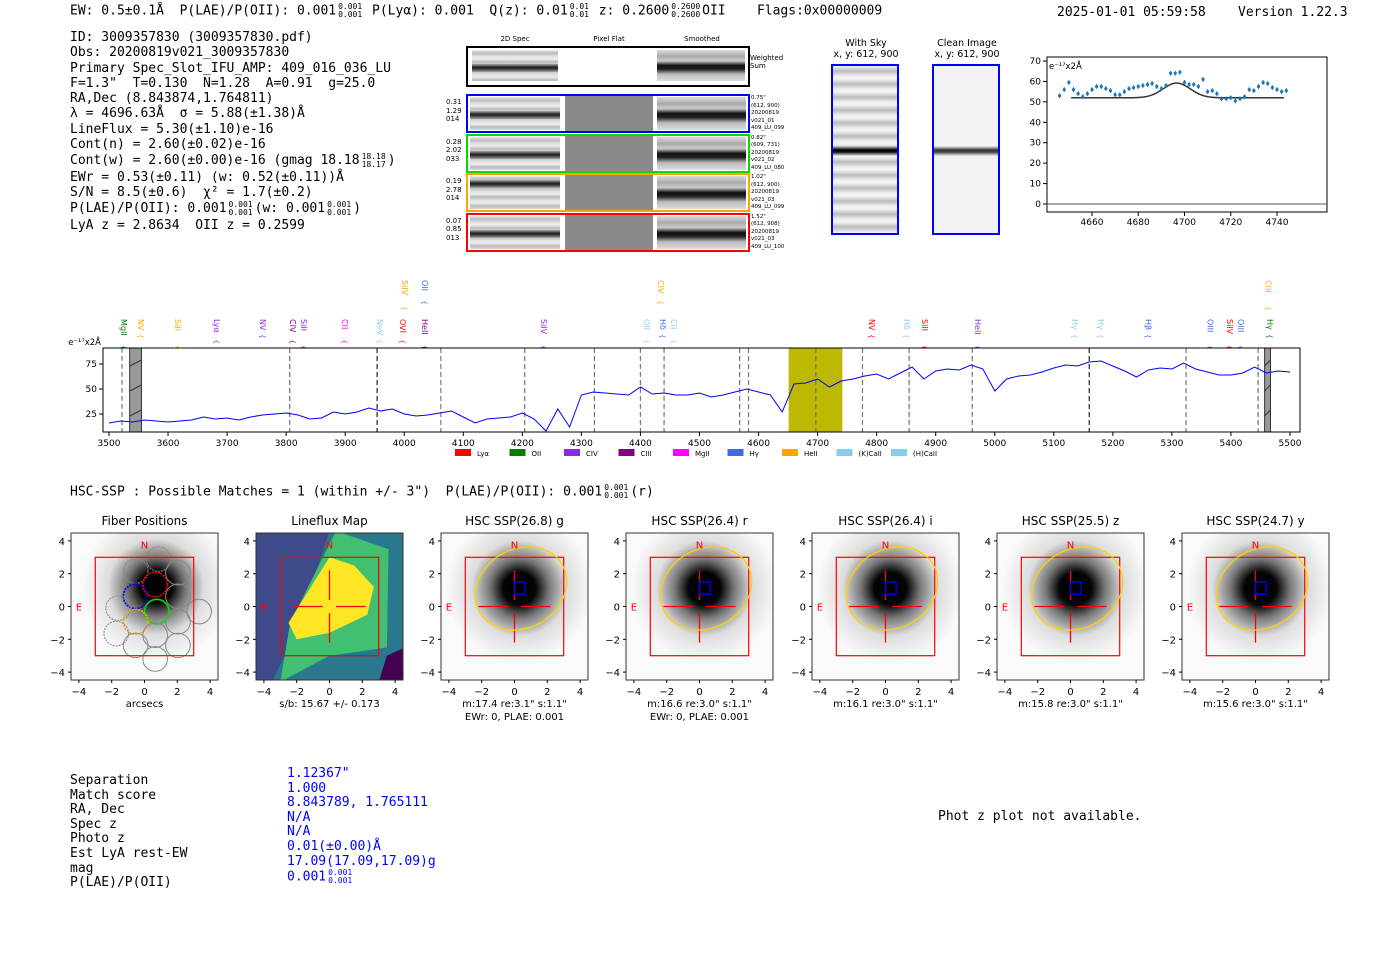 This screenshot has height=953, width=1400. I want to click on y-tick-label: 2, so click(247, 575).